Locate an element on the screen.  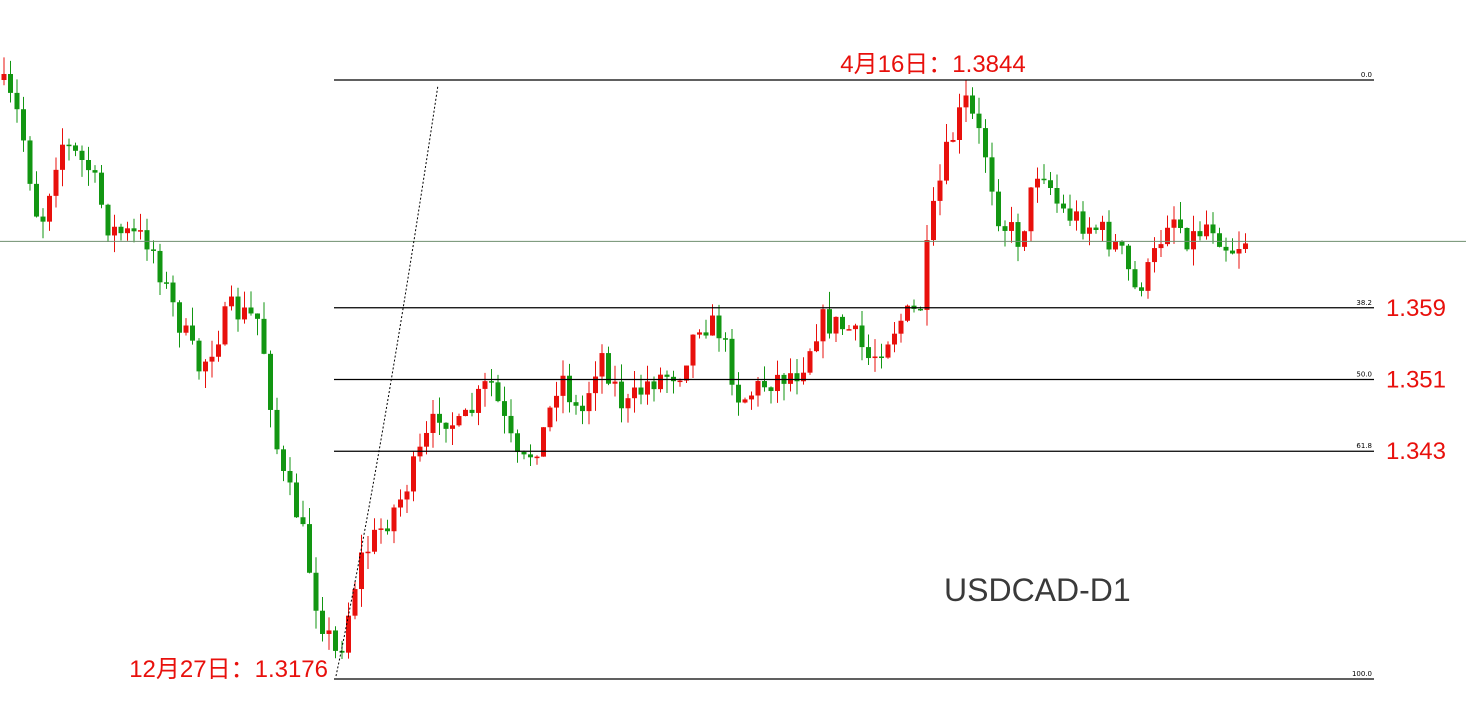
chart-title: USDCAD-D1 is located at coordinates (1037, 590).